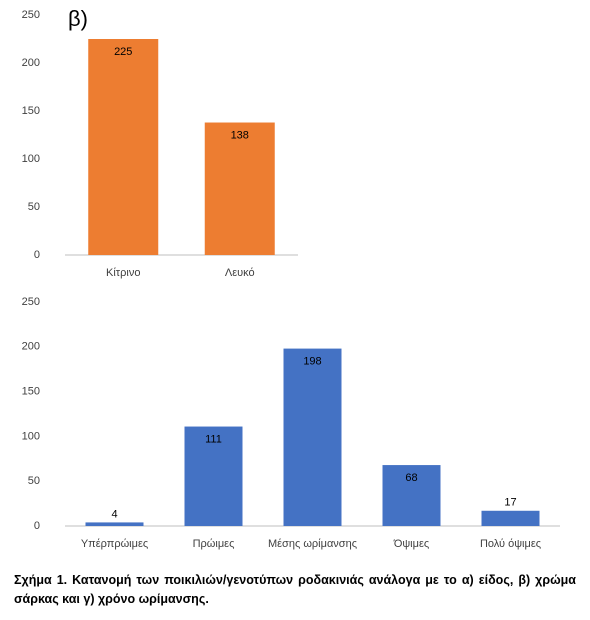 The image size is (590, 620). What do you see at coordinates (214, 544) in the screenshot?
I see `x-tick-label: Πρώιμες` at bounding box center [214, 544].